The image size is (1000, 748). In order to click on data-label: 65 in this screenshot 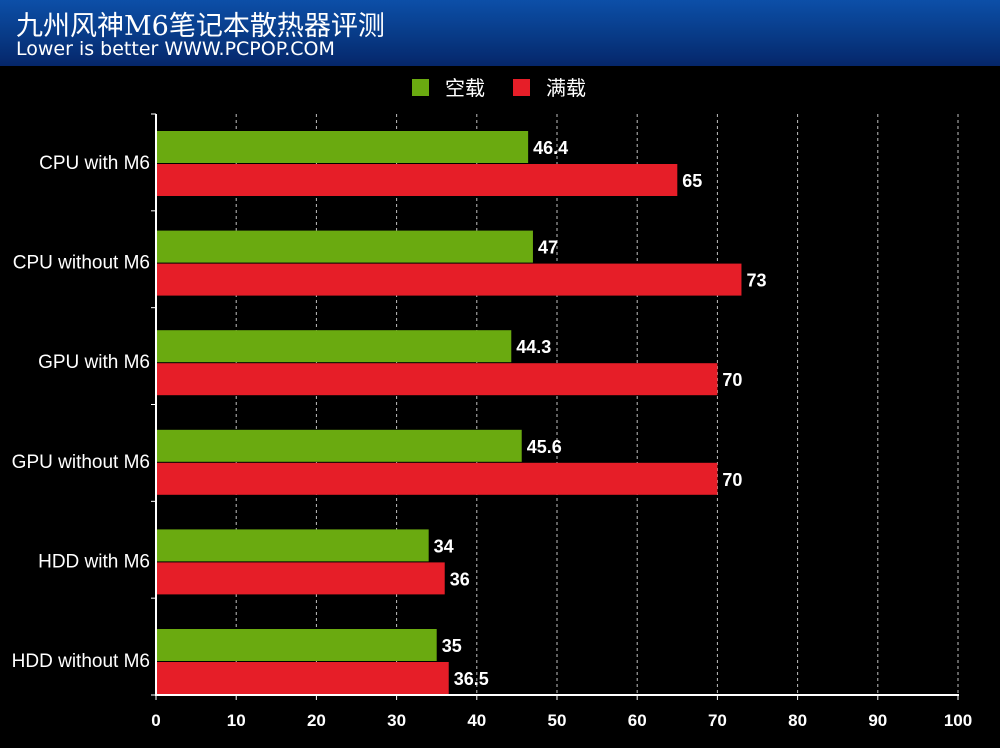, I will do `click(692, 181)`.